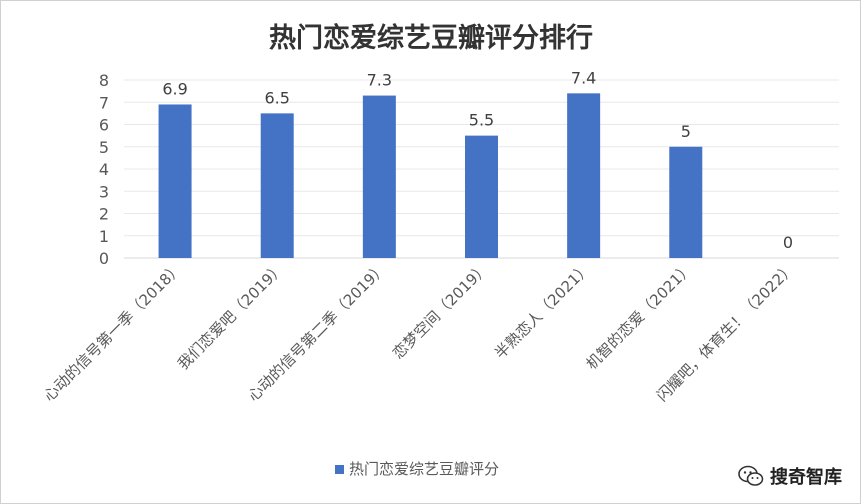 The image size is (861, 504). Describe the element at coordinates (583, 77) in the screenshot. I see `data-label: 7.4` at that location.